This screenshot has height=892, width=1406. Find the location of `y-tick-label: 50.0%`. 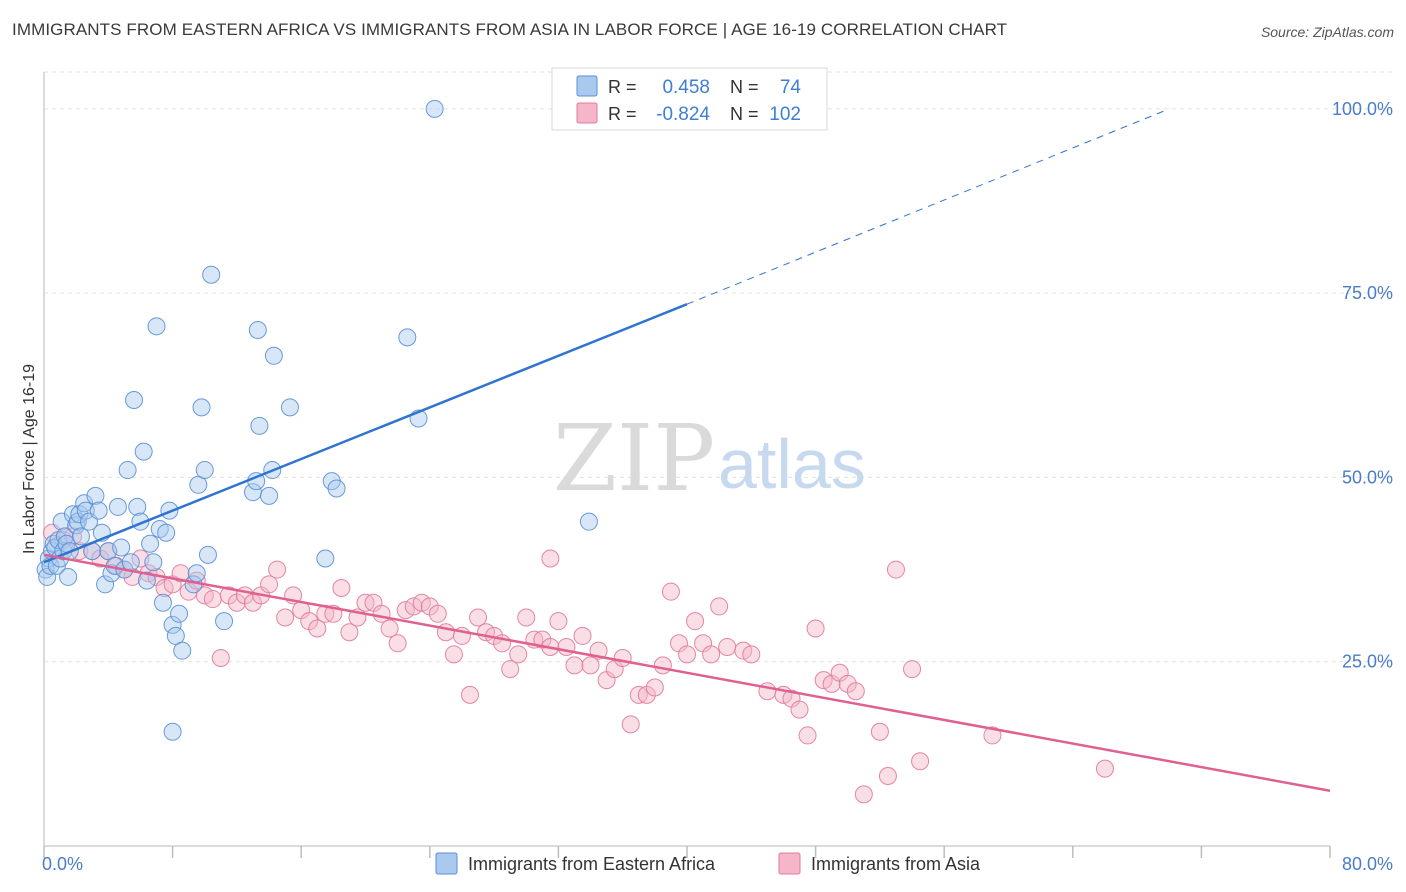

y-tick-label: 50.0% is located at coordinates (1367, 477).